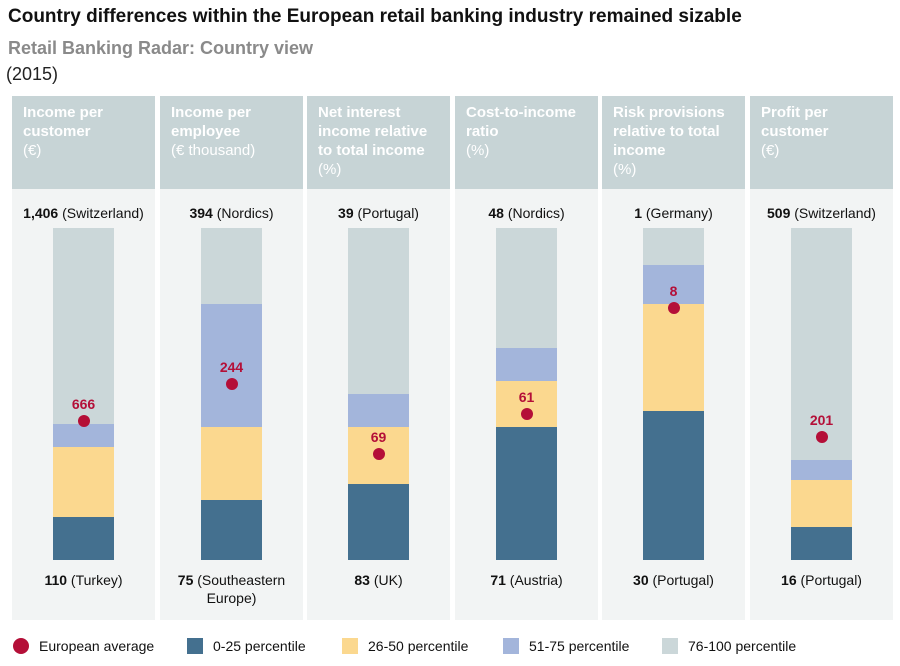 The height and width of the screenshot is (666, 900). Describe the element at coordinates (83, 213) in the screenshot. I see `max-label: 1,406 (Switzerland)` at that location.